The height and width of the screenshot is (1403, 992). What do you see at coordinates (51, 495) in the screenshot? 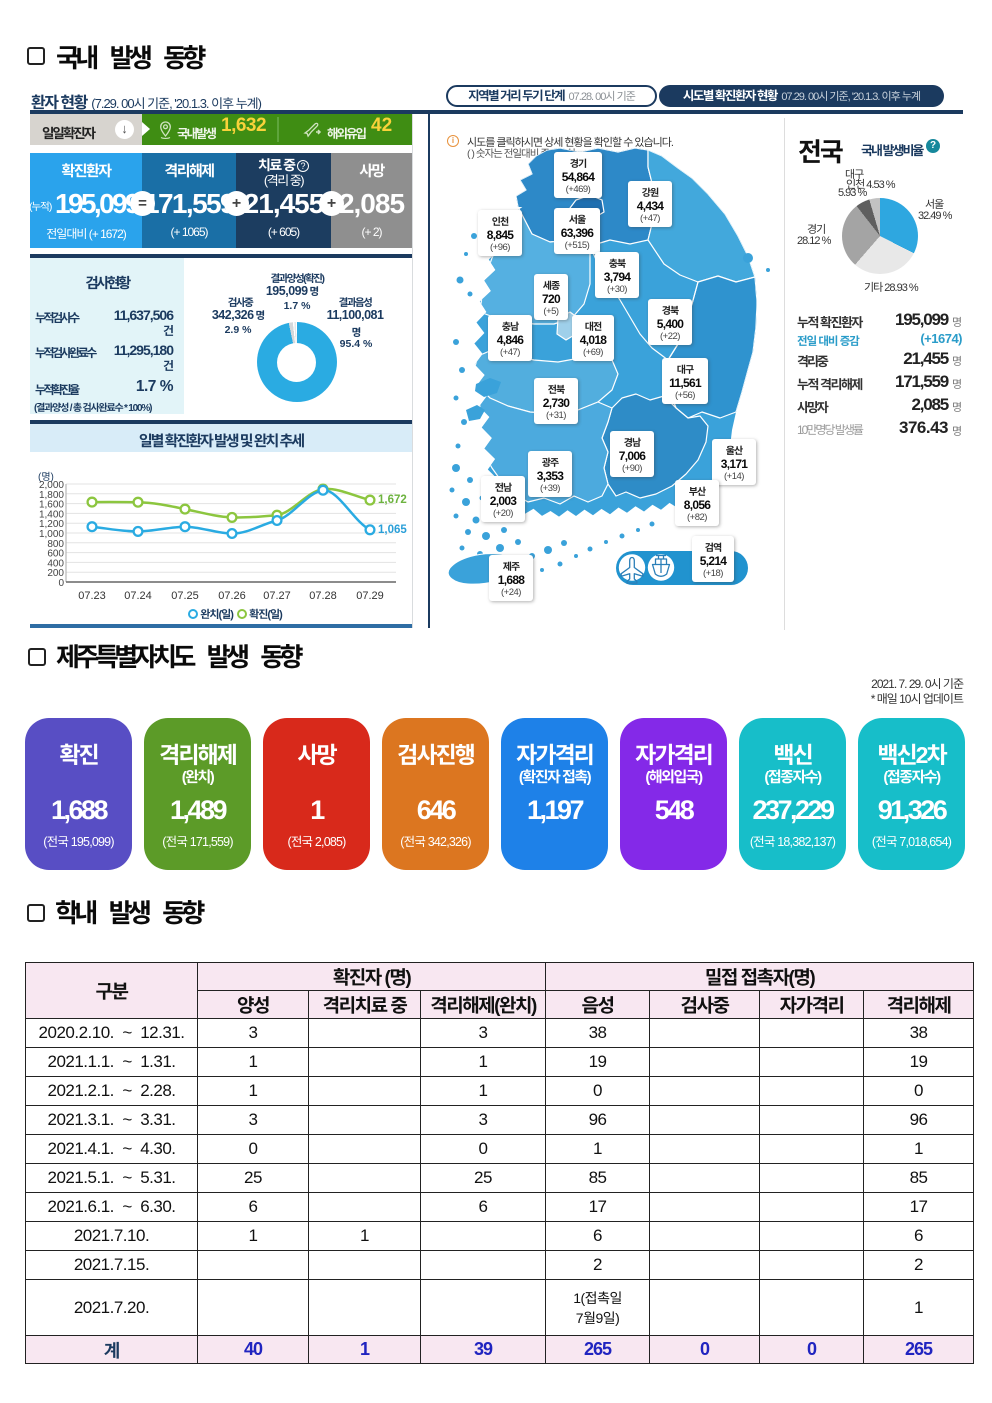
I see `svg-text: 1,800` at bounding box center [51, 495].